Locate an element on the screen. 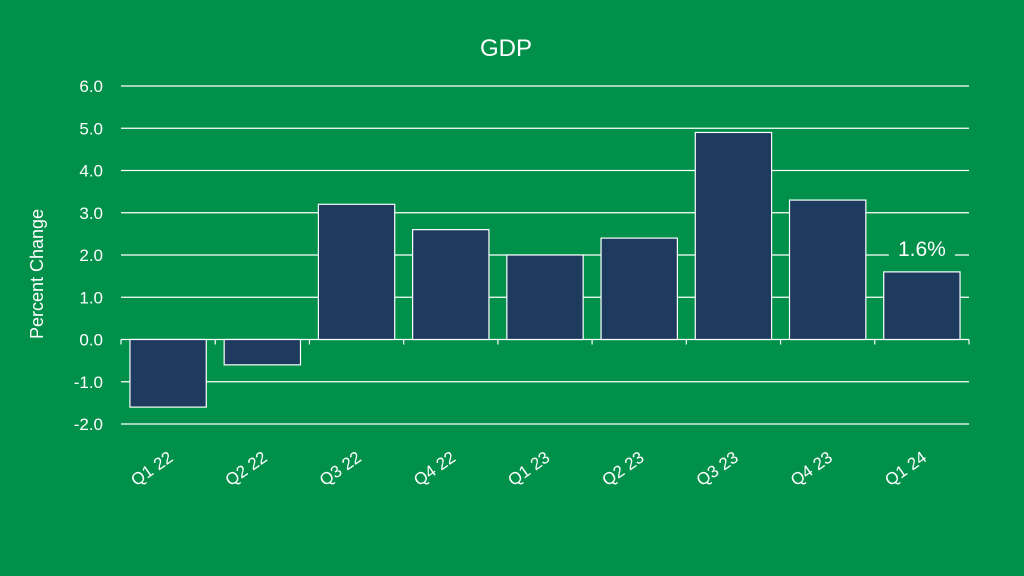 The width and height of the screenshot is (1024, 576). y-tick-label: 2.0 is located at coordinates (91, 255).